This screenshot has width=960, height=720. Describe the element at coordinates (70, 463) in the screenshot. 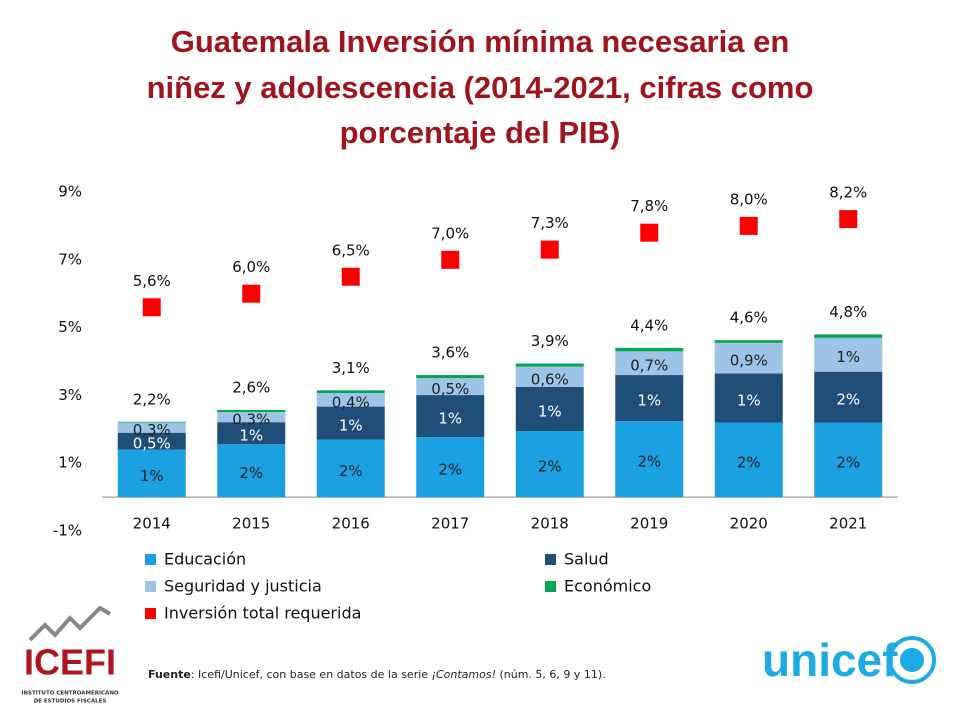

I see `y-tick-label: 1%` at that location.